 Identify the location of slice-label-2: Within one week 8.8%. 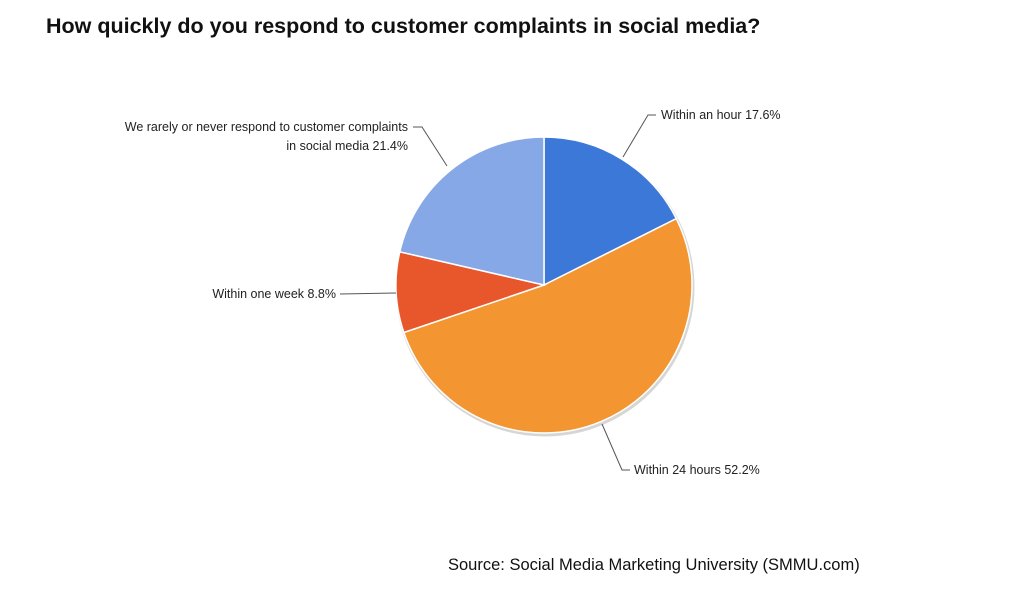
(274, 294).